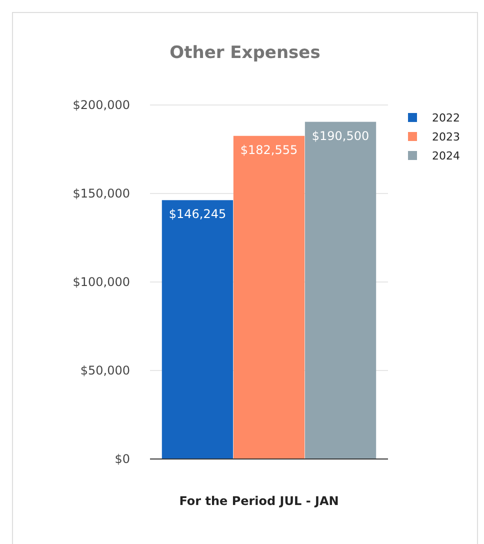  What do you see at coordinates (259, 501) in the screenshot?
I see `x-axis-title: For the Period JUL - JAN` at bounding box center [259, 501].